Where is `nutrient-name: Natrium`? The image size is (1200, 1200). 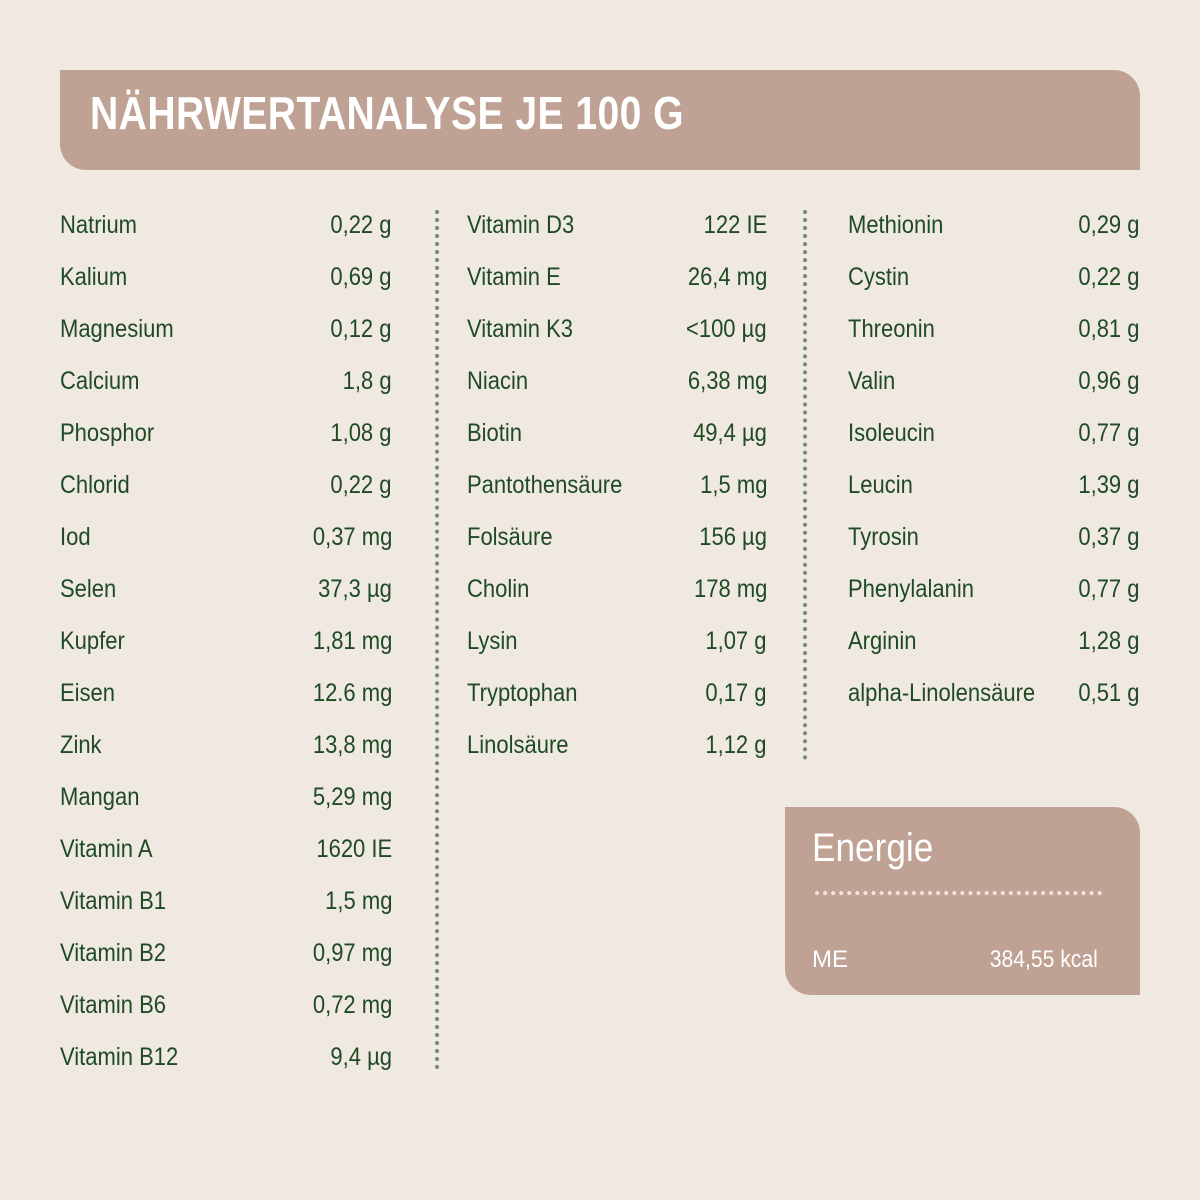 nutrient-name: Natrium is located at coordinates (99, 225).